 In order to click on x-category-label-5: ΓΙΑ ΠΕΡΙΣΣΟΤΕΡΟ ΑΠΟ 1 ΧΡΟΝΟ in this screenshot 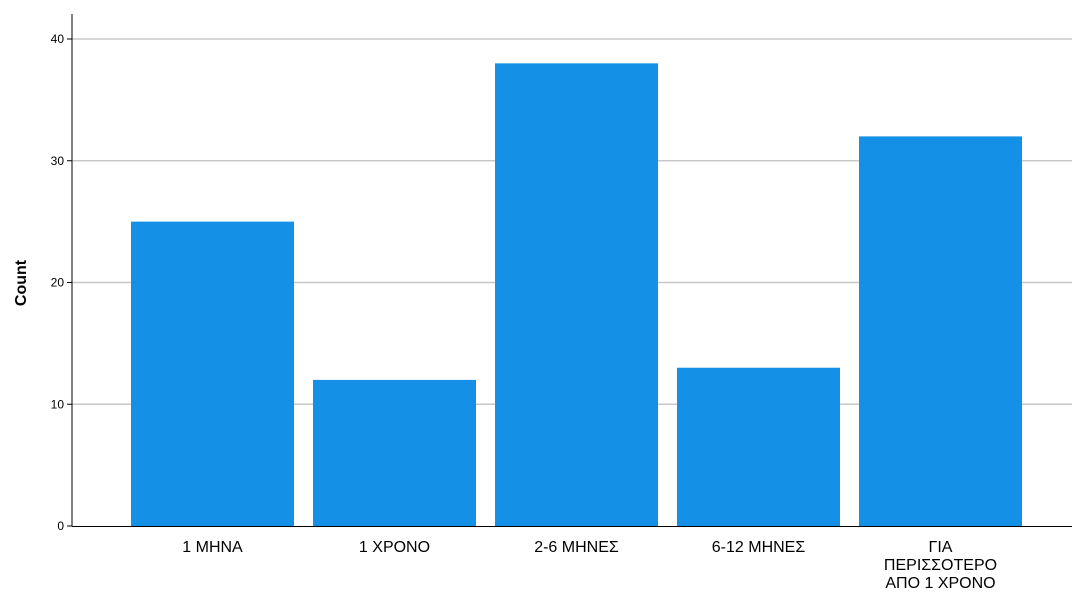, I will do `click(940, 565)`.